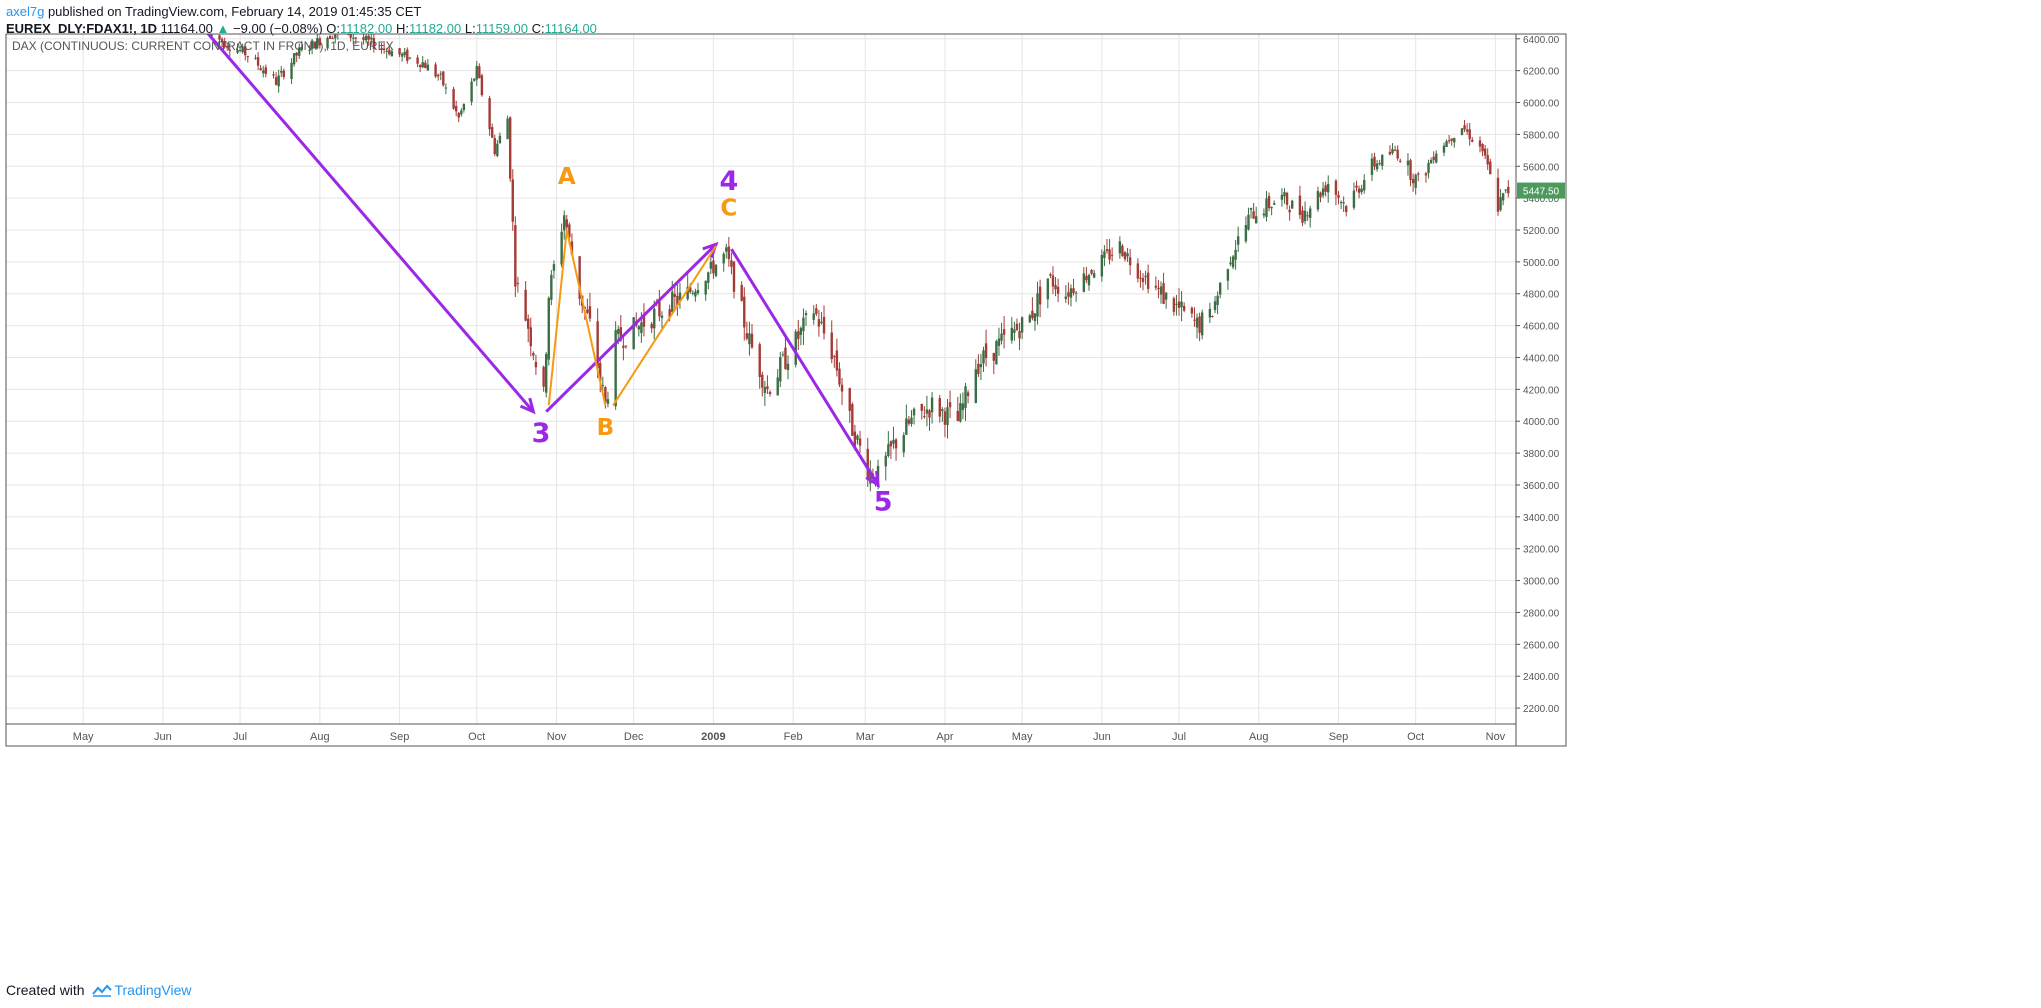 Image resolution: width=2041 pixels, height=1008 pixels. What do you see at coordinates (25, 11) in the screenshot?
I see `author-link: axel7g` at bounding box center [25, 11].